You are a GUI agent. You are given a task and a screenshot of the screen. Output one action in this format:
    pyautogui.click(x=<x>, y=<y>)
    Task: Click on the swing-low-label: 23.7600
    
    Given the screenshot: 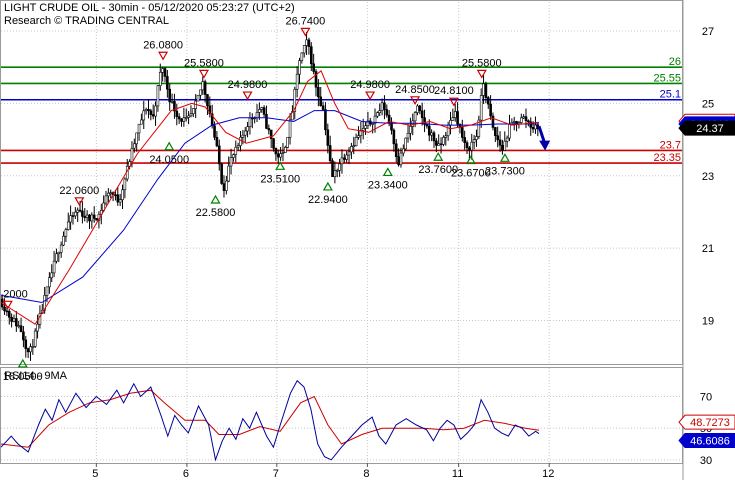 What is the action you would take?
    pyautogui.click(x=438, y=170)
    